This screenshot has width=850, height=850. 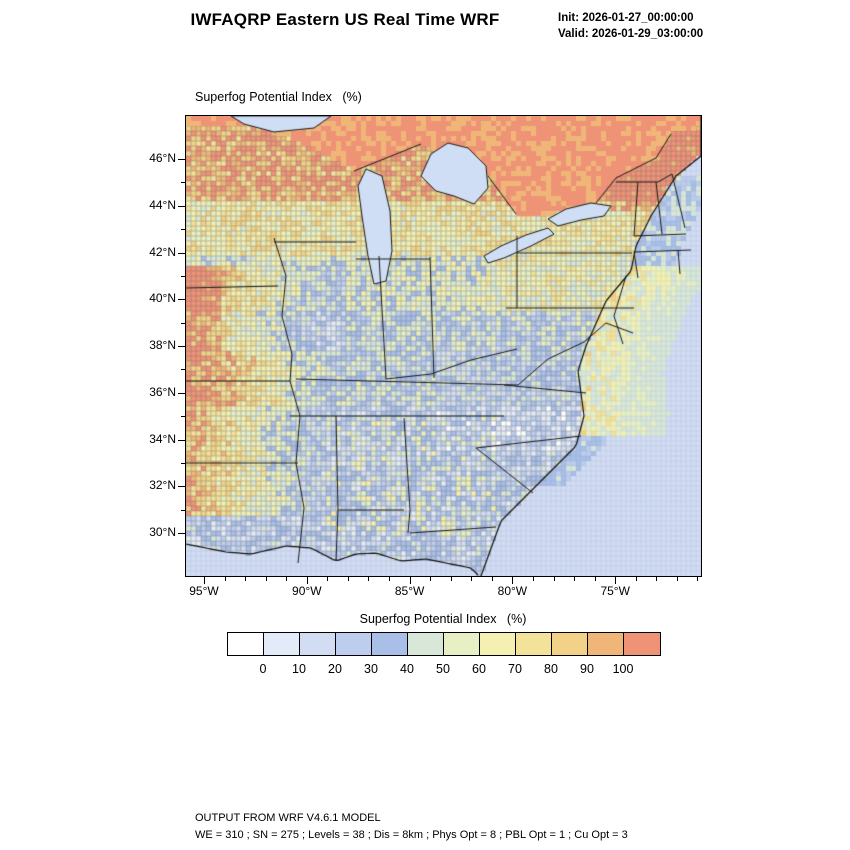 What do you see at coordinates (551, 669) in the screenshot?
I see `colorbar-tick-label: 80` at bounding box center [551, 669].